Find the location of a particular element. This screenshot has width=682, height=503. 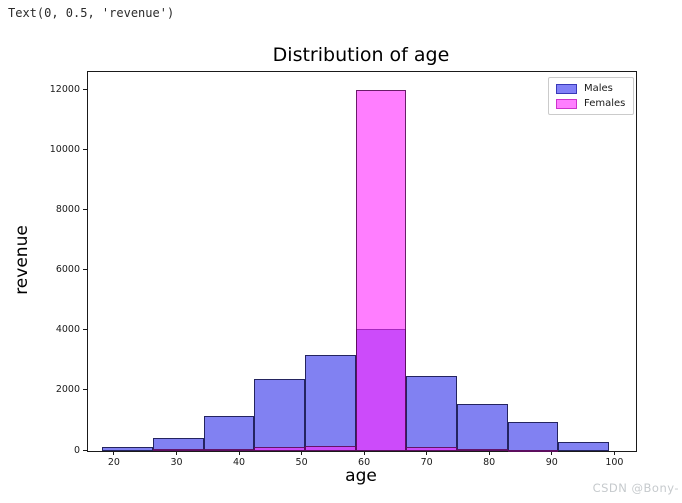

legend-swatch-males is located at coordinates (566, 88).